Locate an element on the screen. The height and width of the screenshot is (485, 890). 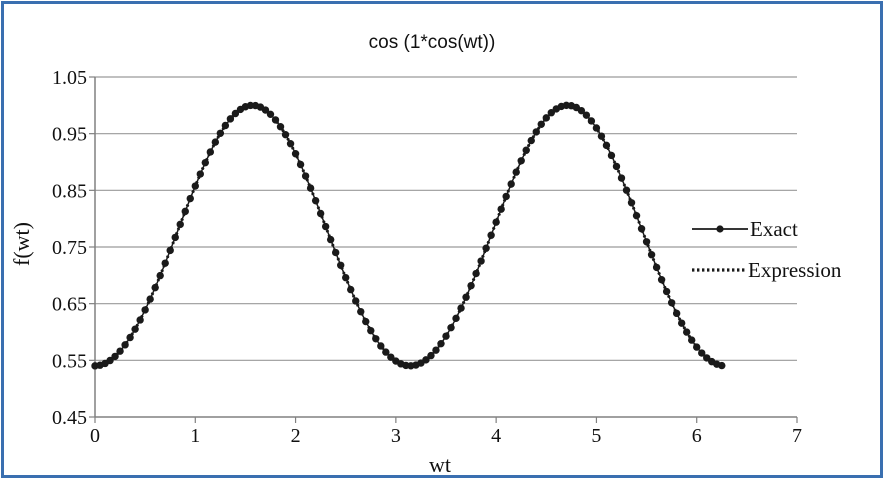
y-axis-label: f(wt) is located at coordinates (21, 244).